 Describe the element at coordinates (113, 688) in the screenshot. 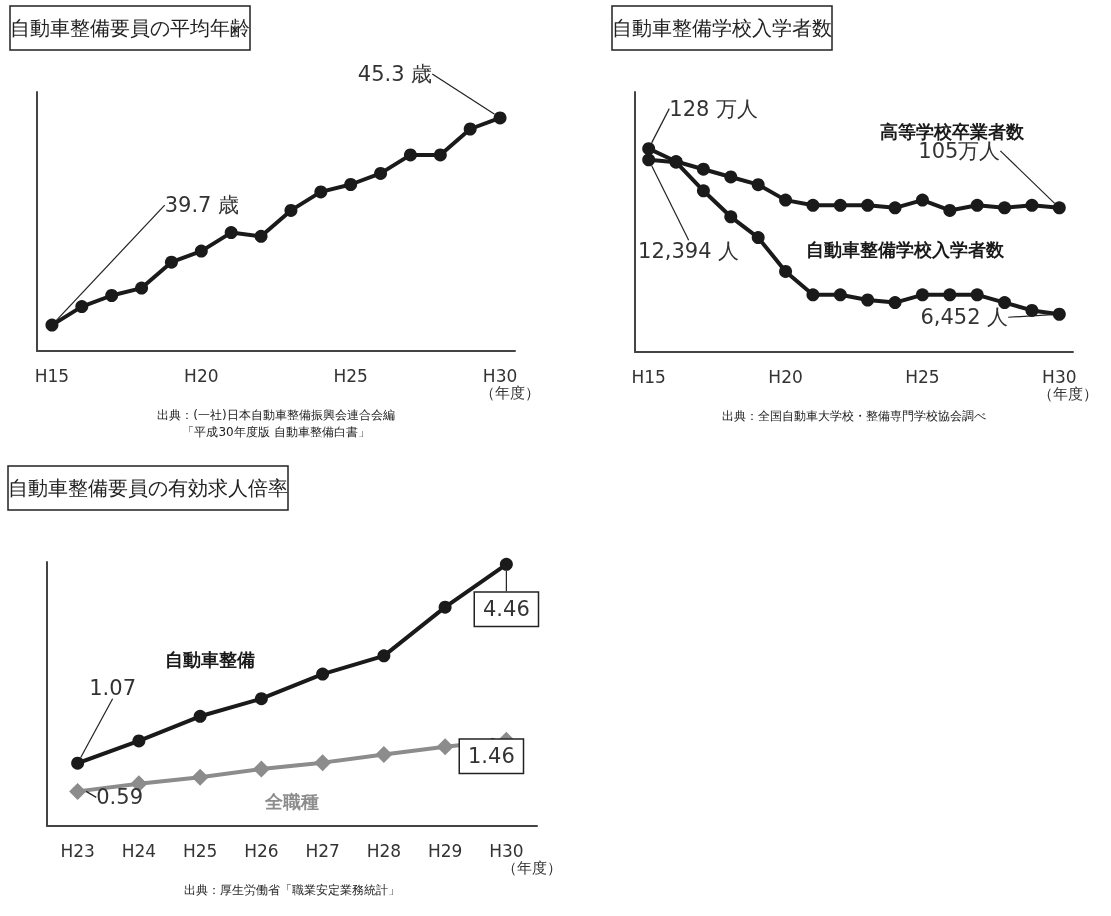

I see `data-label: 1.07` at that location.